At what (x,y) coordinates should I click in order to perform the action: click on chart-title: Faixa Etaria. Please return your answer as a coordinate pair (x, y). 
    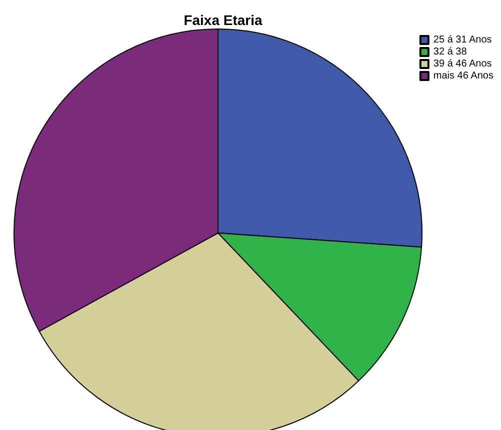
    Looking at the image, I should click on (223, 20).